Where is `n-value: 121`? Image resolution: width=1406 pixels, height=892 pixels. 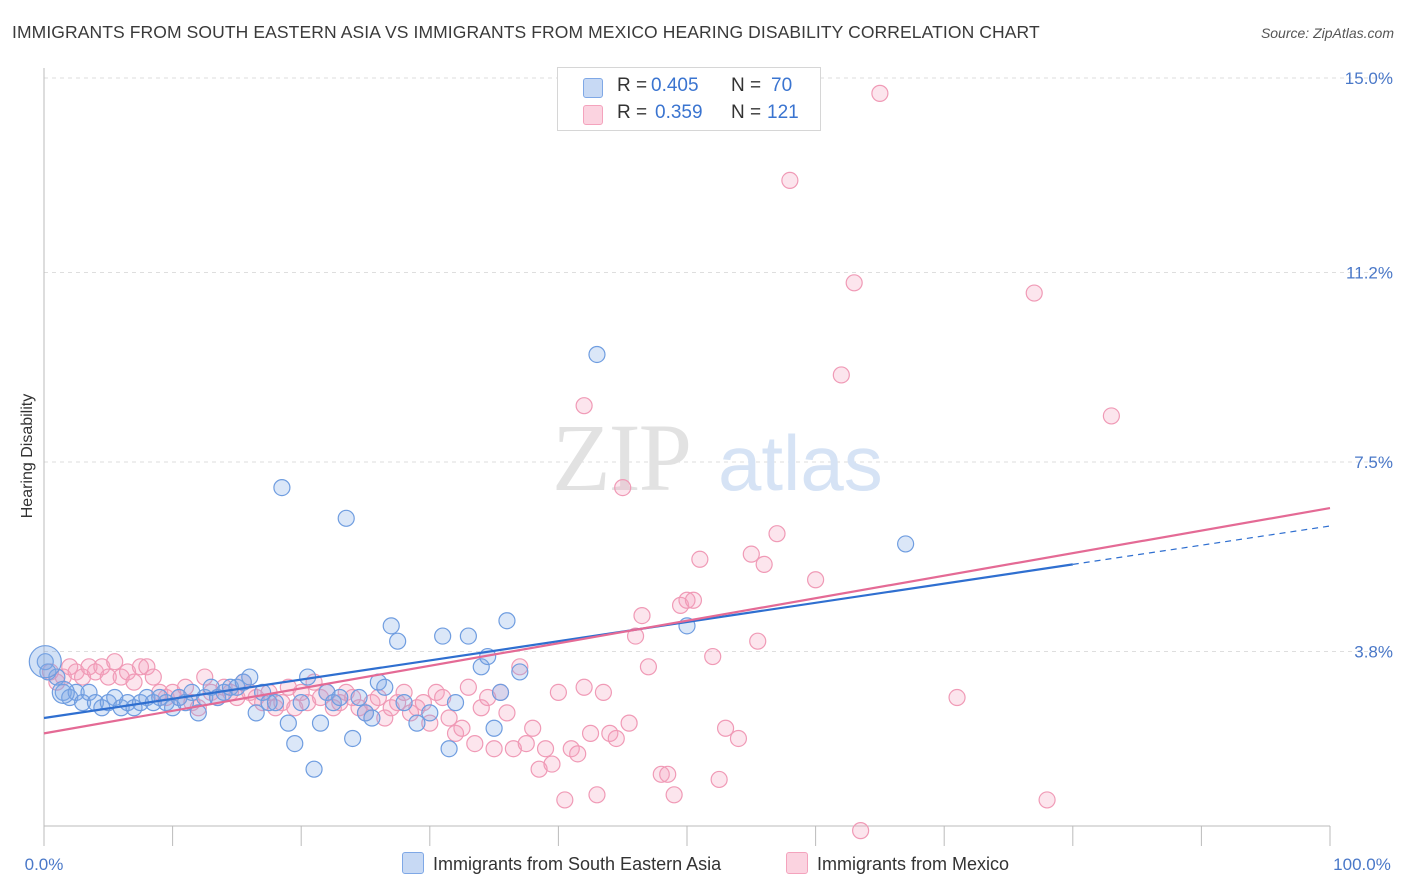
n-value: 121 is located at coordinates (783, 112).